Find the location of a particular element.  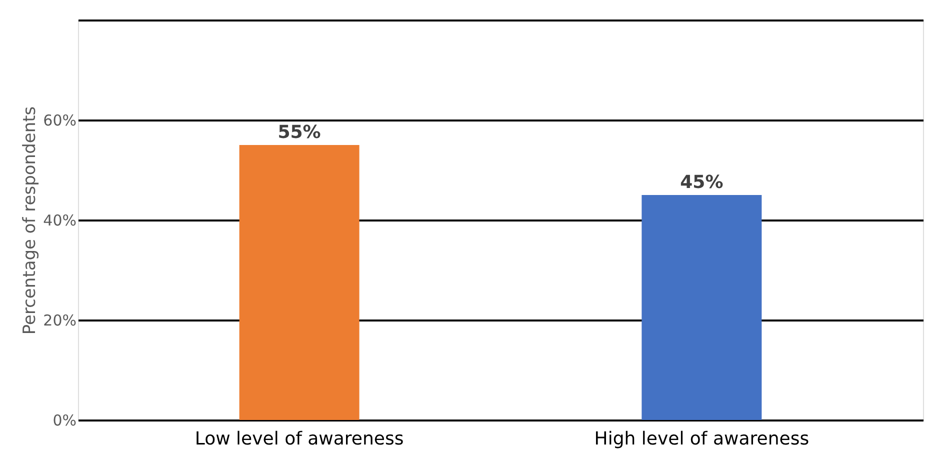

x-tick-label: High level of awareness is located at coordinates (702, 439).